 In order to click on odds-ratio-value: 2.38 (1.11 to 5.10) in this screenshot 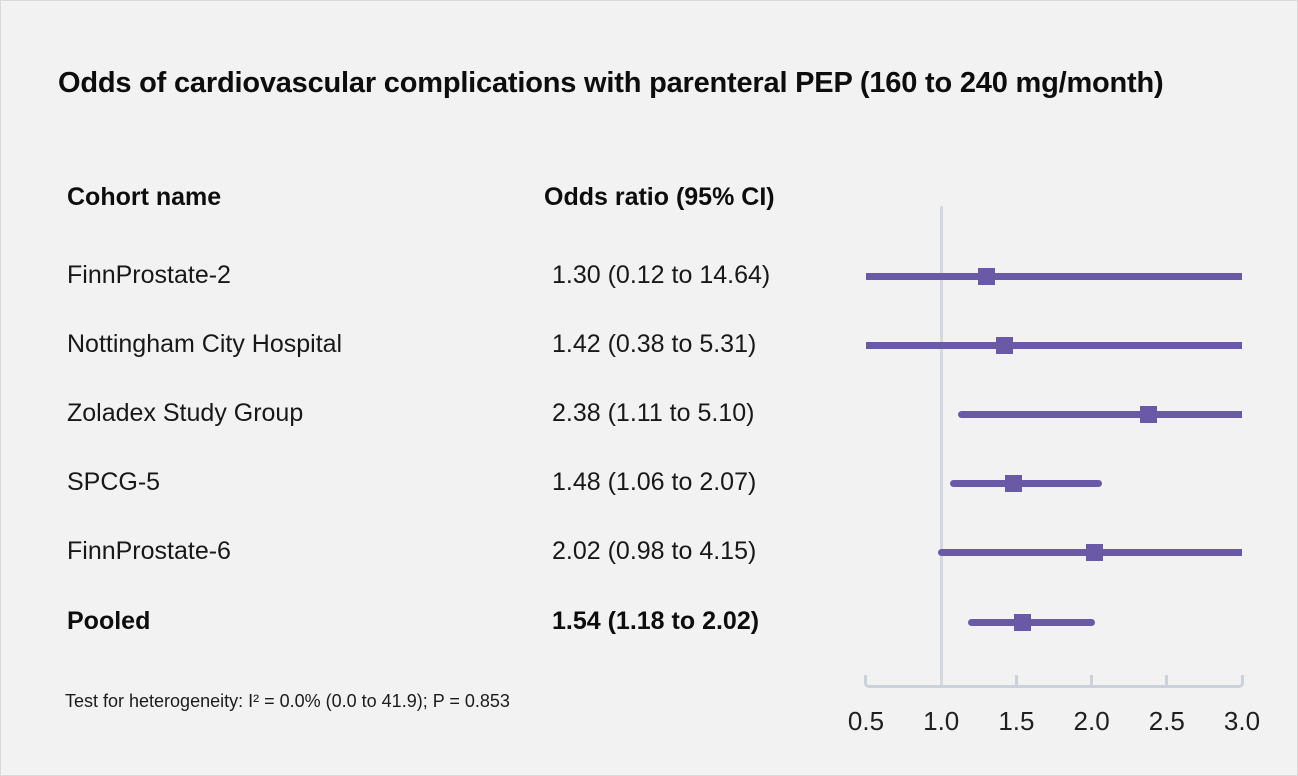, I will do `click(653, 413)`.